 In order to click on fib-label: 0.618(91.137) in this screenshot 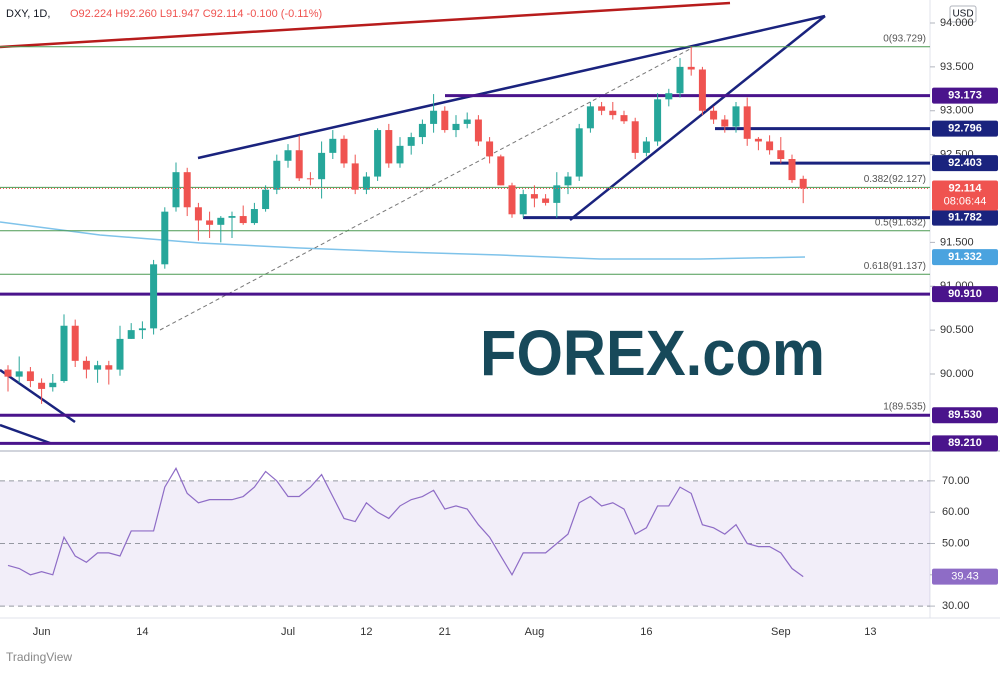, I will do `click(895, 266)`.